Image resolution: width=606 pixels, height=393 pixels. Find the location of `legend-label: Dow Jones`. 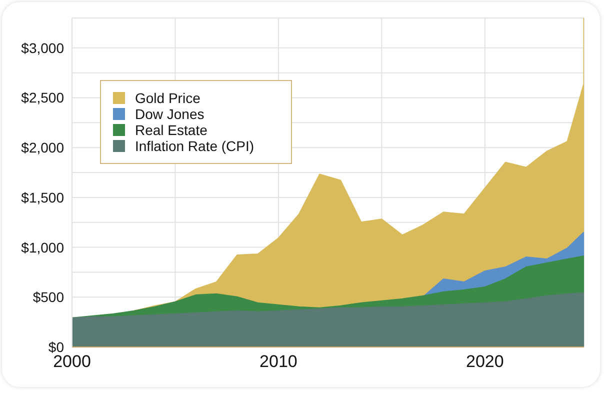

legend-label: Dow Jones is located at coordinates (169, 114).